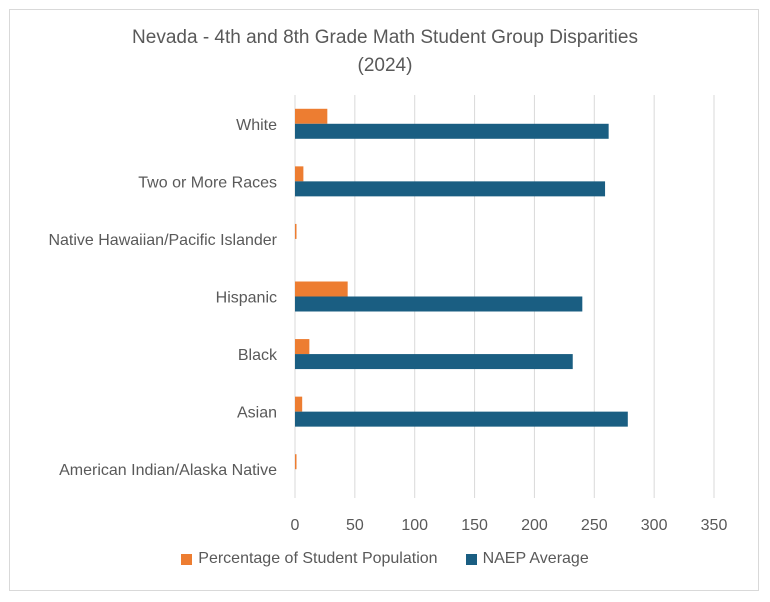  Describe the element at coordinates (474, 525) in the screenshot. I see `x-tick-label: 150` at that location.